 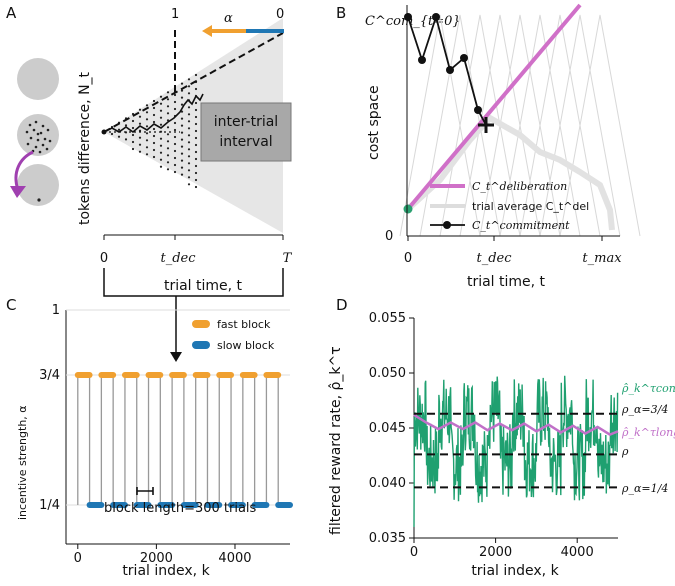 What do you see at coordinates (24, 170) in the screenshot?
I see `draw-arrow` at bounding box center [24, 170].